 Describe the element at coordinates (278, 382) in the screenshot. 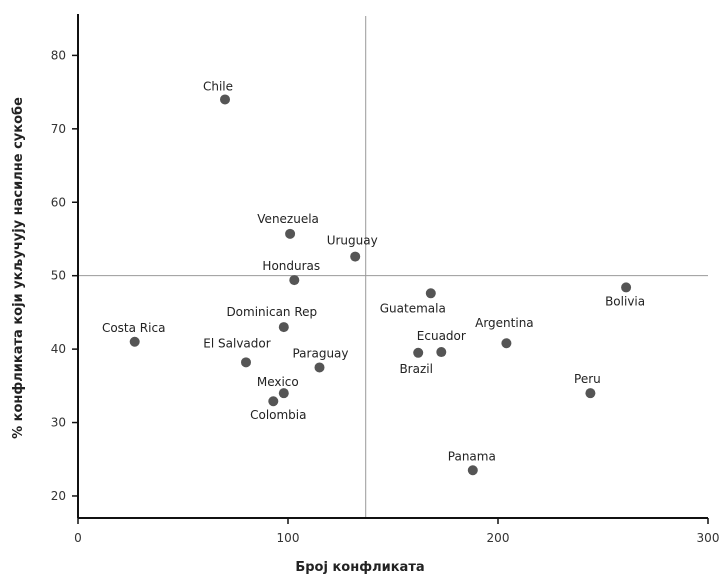

I see `point-label: Mexico` at that location.